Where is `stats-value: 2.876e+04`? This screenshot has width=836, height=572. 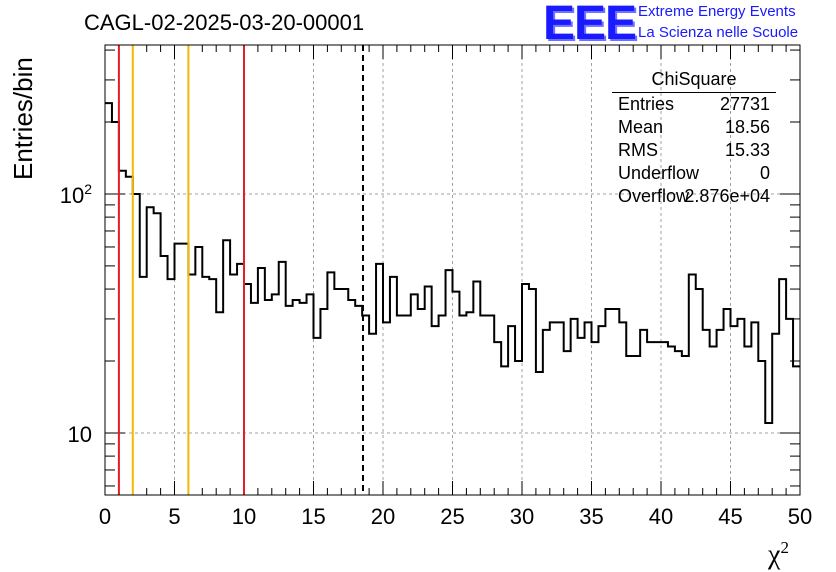 stats-value: 2.876e+04 is located at coordinates (727, 196).